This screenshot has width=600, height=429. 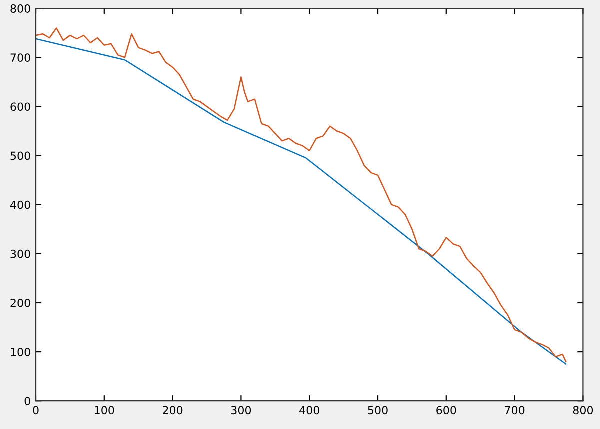 I want to click on y-tick-label: 600, so click(x=20, y=107).